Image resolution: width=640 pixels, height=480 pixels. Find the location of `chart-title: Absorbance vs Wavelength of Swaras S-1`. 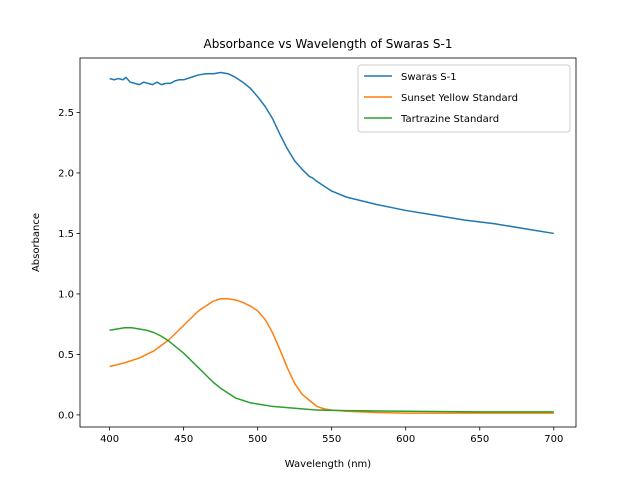

chart-title: Absorbance vs Wavelength of Swaras S-1 is located at coordinates (328, 44).